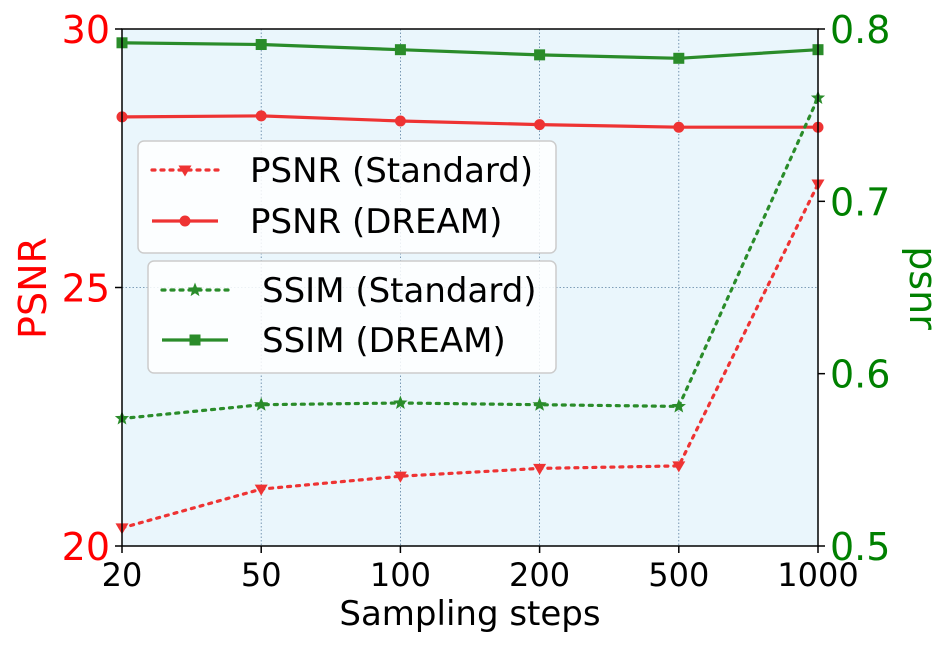 The image size is (952, 648). What do you see at coordinates (539, 575) in the screenshot?
I see `x-tick-label: 200` at bounding box center [539, 575].